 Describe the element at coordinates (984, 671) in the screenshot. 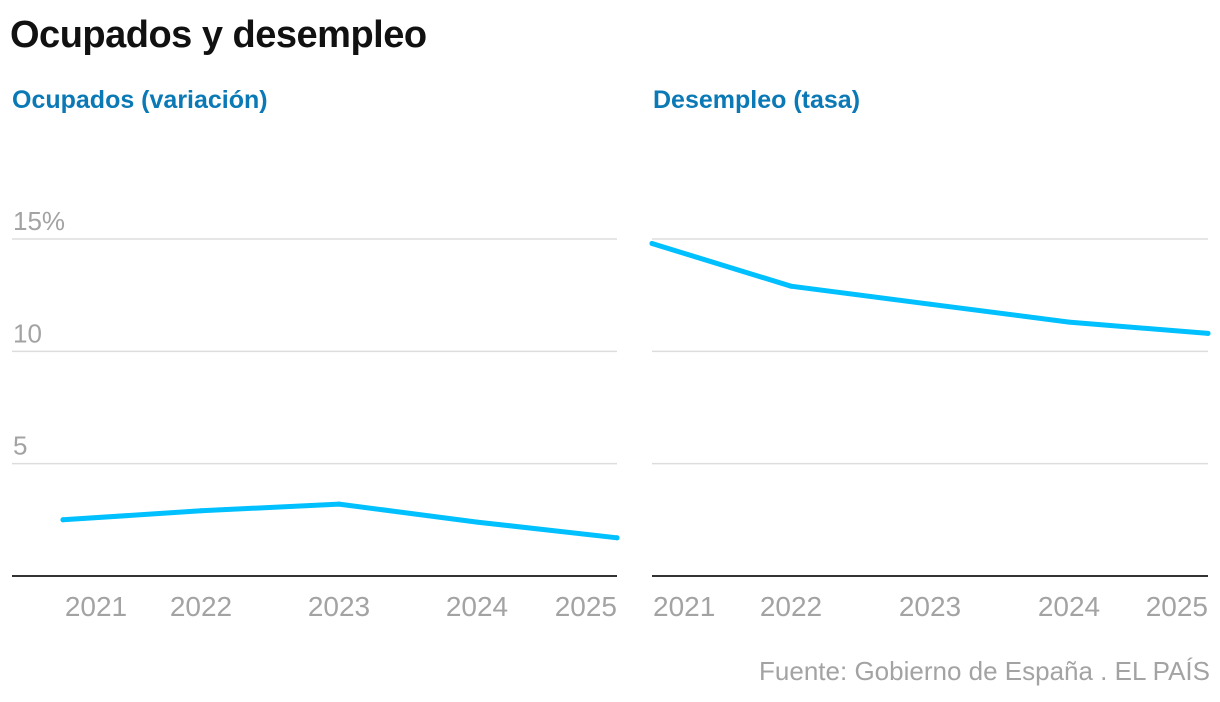

I see `source-note: Fuente: Gobierno de España . EL PAÍS` at that location.